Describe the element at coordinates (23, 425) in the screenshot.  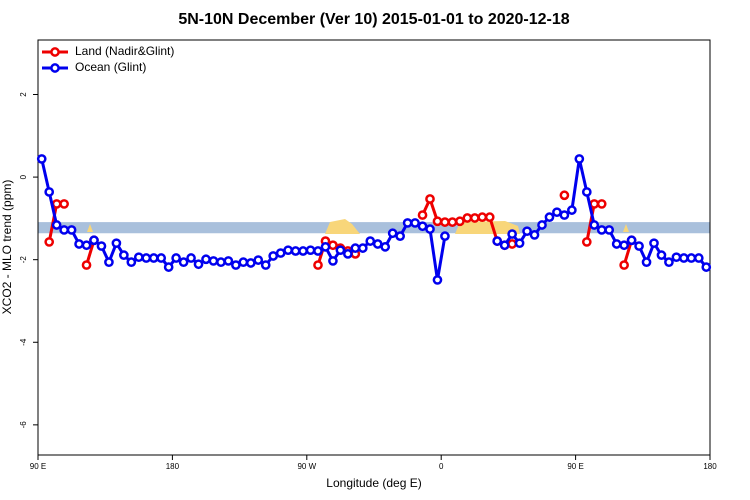
I see `y-tick-label: -6` at that location.